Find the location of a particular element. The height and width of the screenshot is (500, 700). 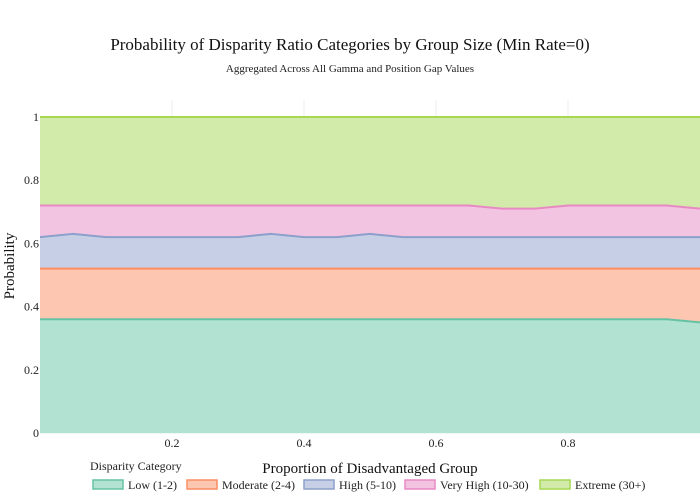

legend-title: Disparity Category is located at coordinates (136, 466).